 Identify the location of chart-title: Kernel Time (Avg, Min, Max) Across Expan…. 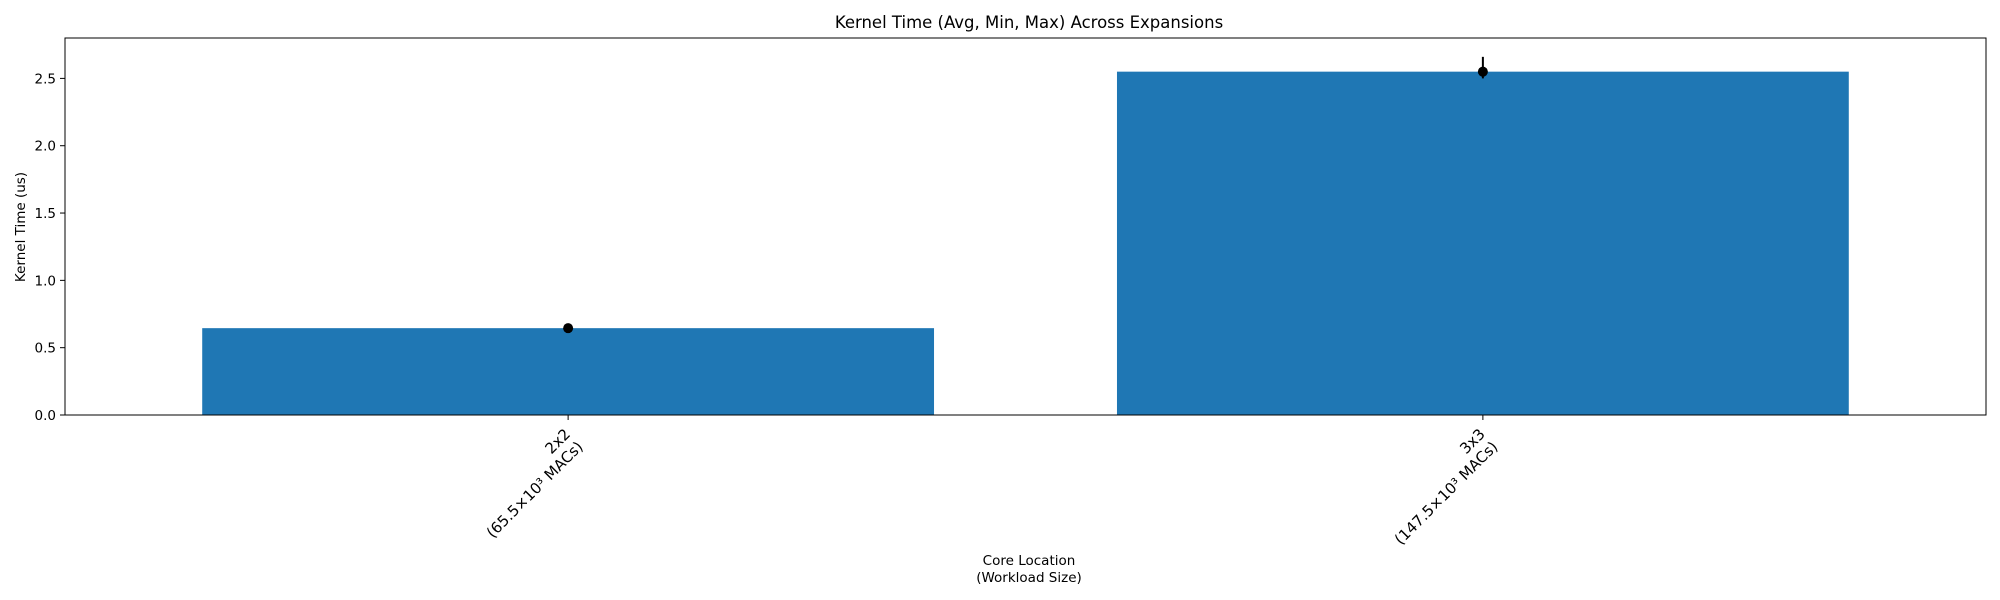
(1029, 22).